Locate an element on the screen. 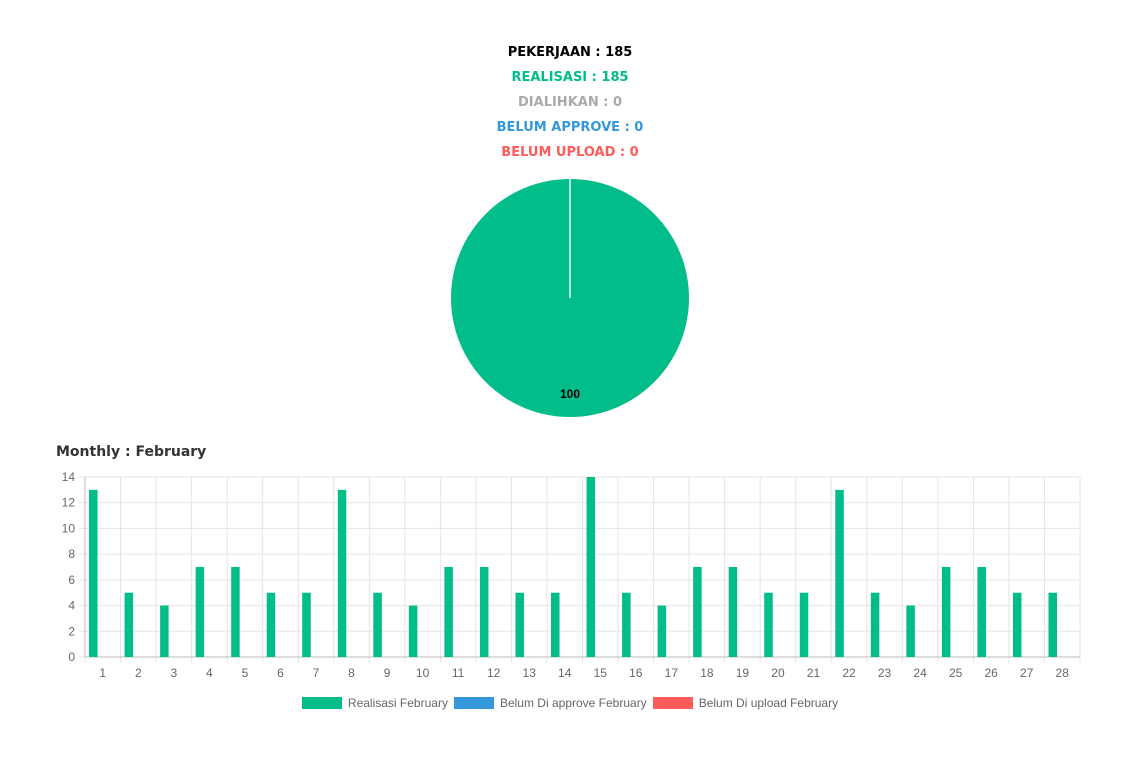 The height and width of the screenshot is (764, 1140). x-tick-label: 16 is located at coordinates (636, 673).